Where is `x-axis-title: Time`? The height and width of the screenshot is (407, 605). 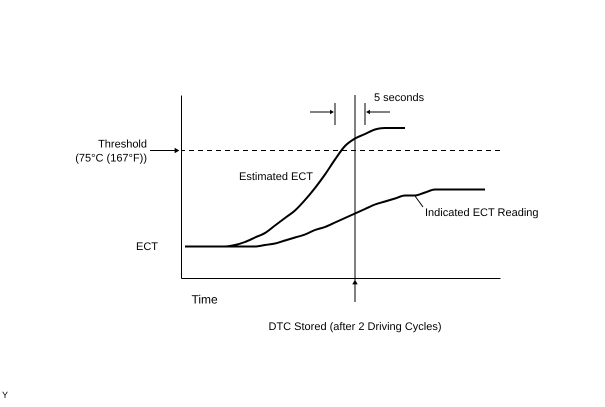
x-axis-title: Time is located at coordinates (205, 299).